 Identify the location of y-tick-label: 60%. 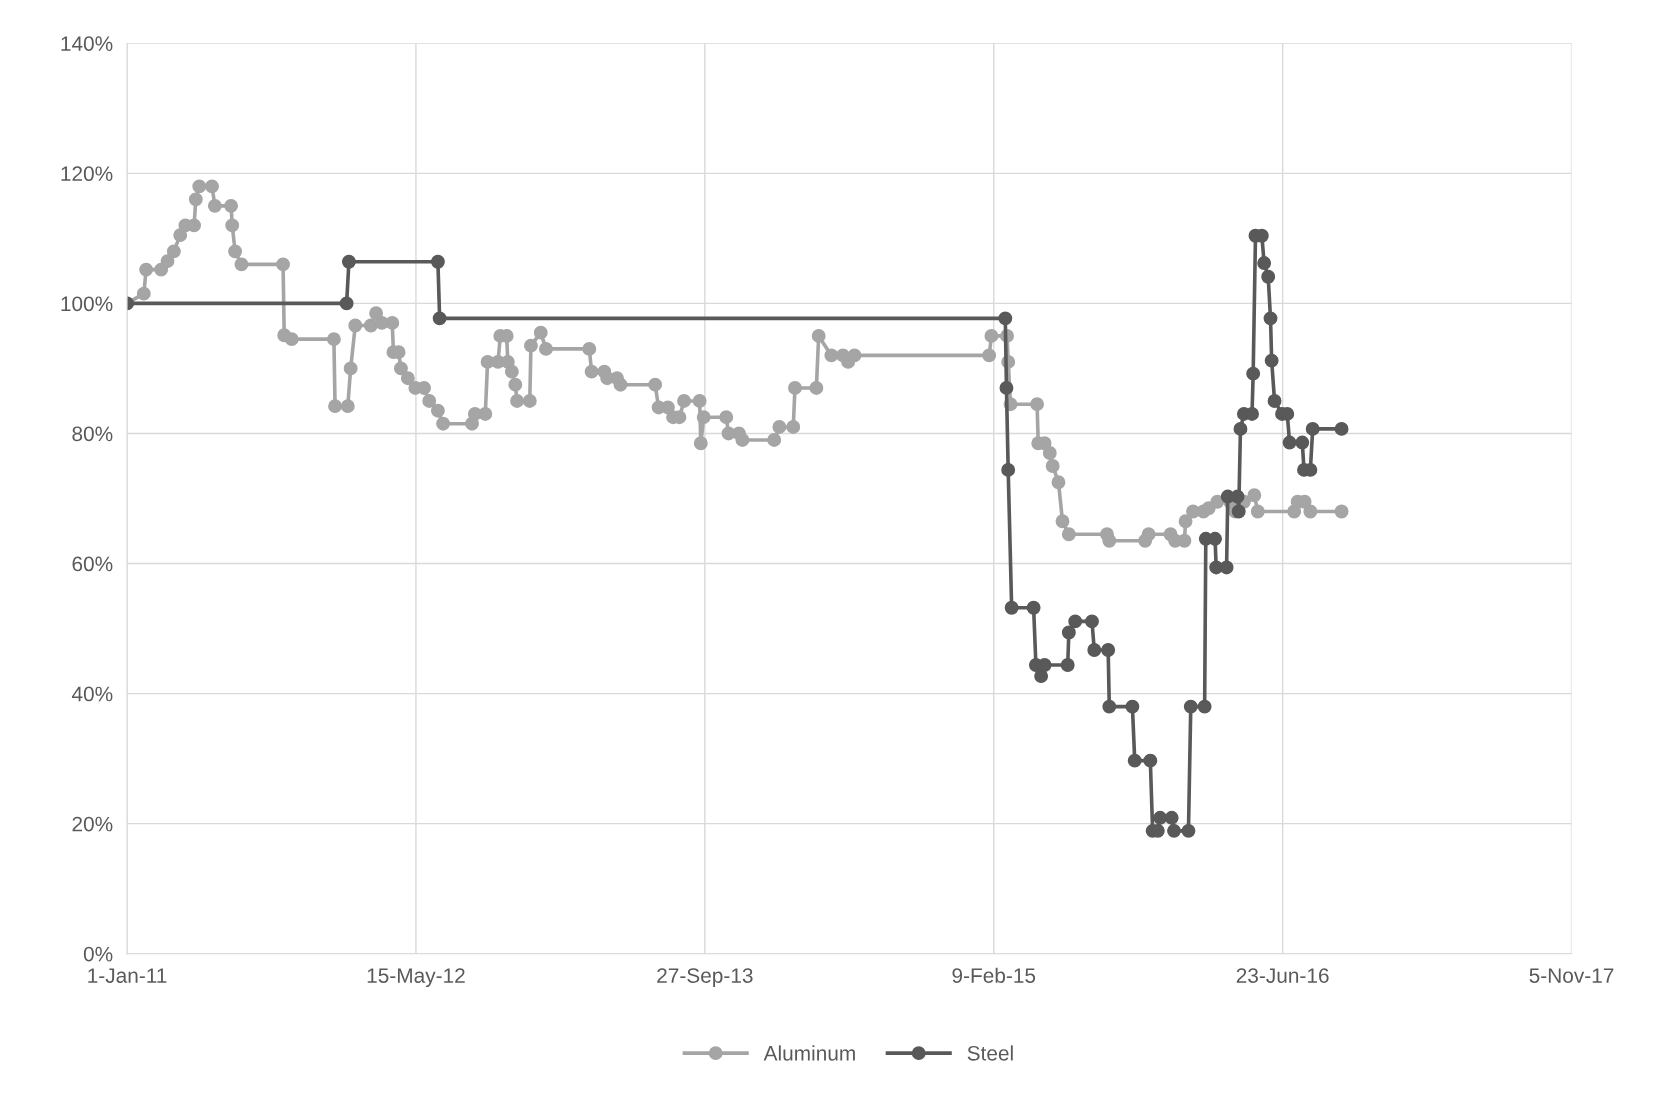
(92, 564).